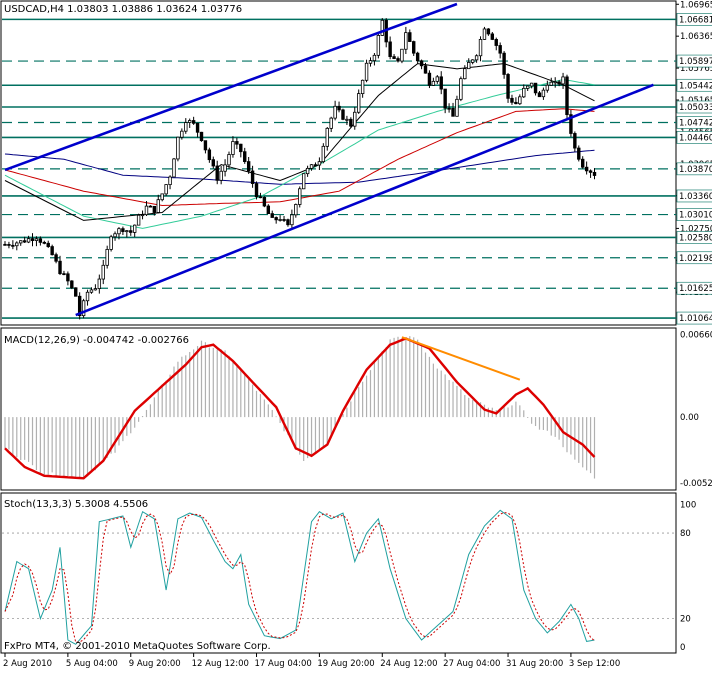 Image resolution: width=712 pixels, height=674 pixels. I want to click on time-axis-label: 24 Aug 12:00, so click(408, 664).